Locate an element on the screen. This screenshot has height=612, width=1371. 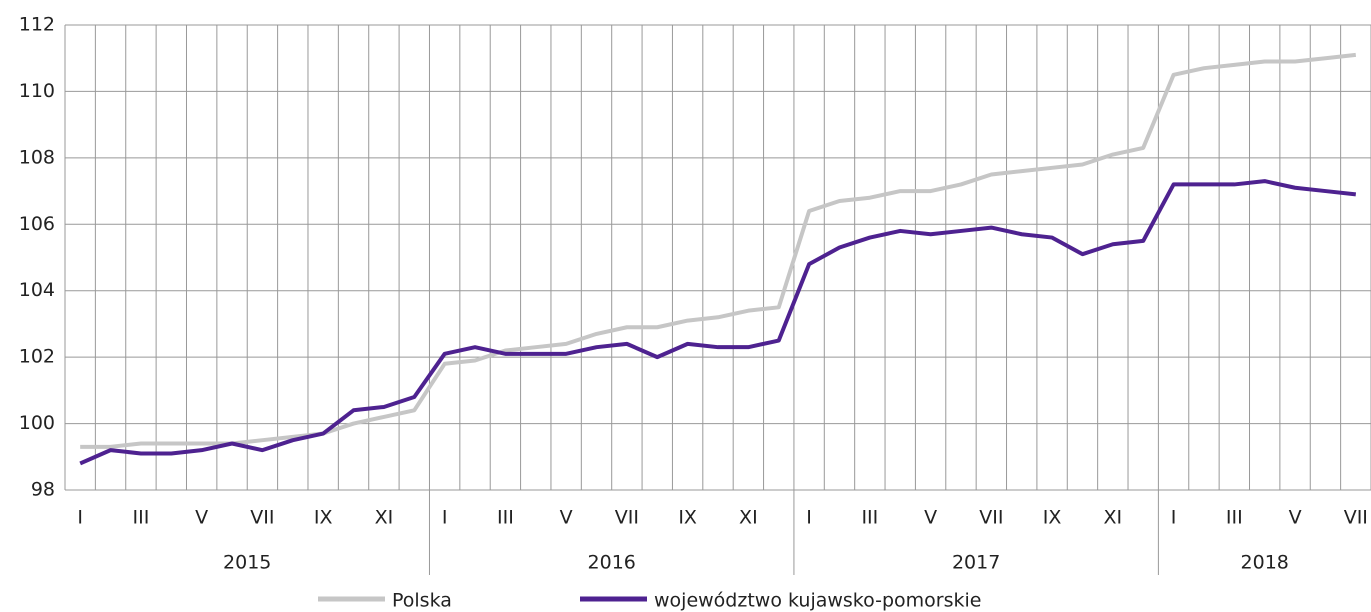
y-tick-label: 106 is located at coordinates (37, 224).